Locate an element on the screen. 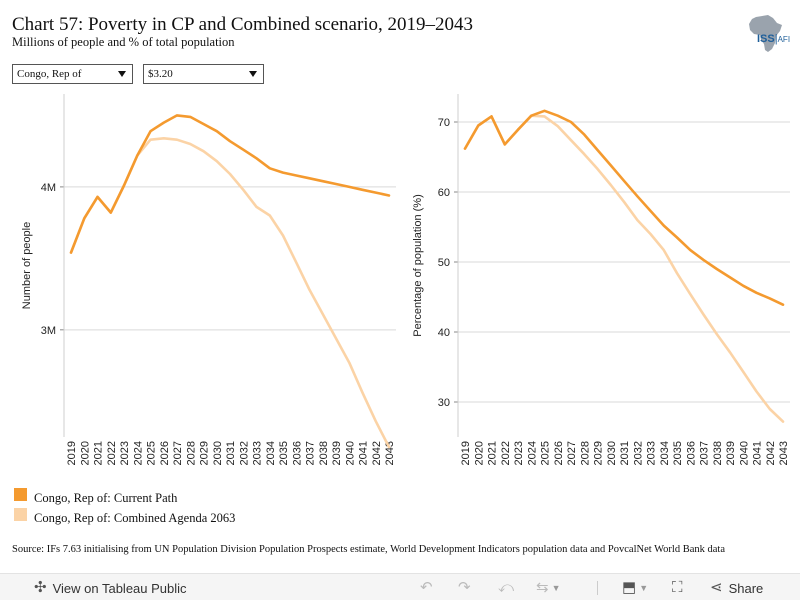  legend-label-current-path: Congo, Rep of: Current Path is located at coordinates (106, 498).